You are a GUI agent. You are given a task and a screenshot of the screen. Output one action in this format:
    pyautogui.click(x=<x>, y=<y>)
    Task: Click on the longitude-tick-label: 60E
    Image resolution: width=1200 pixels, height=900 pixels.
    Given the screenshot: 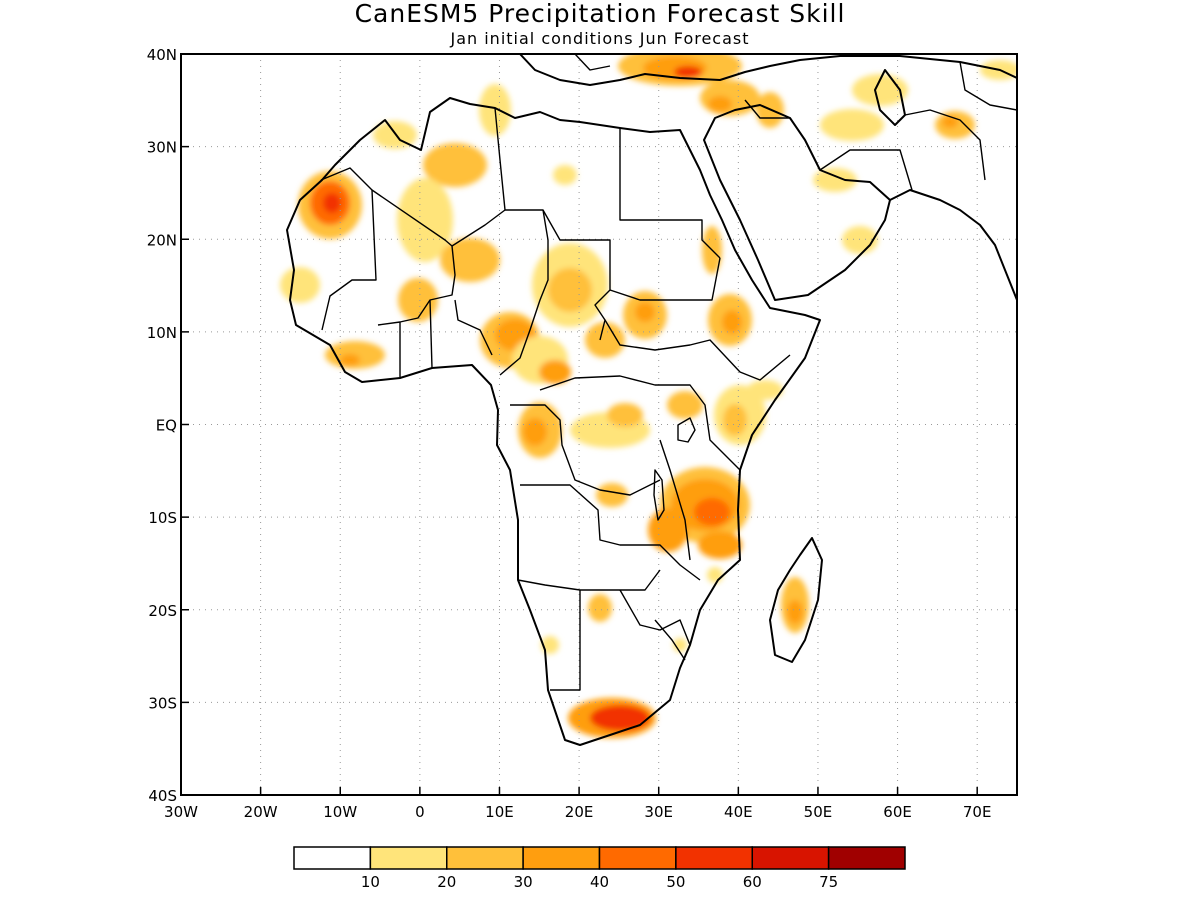 What is the action you would take?
    pyautogui.click(x=897, y=812)
    